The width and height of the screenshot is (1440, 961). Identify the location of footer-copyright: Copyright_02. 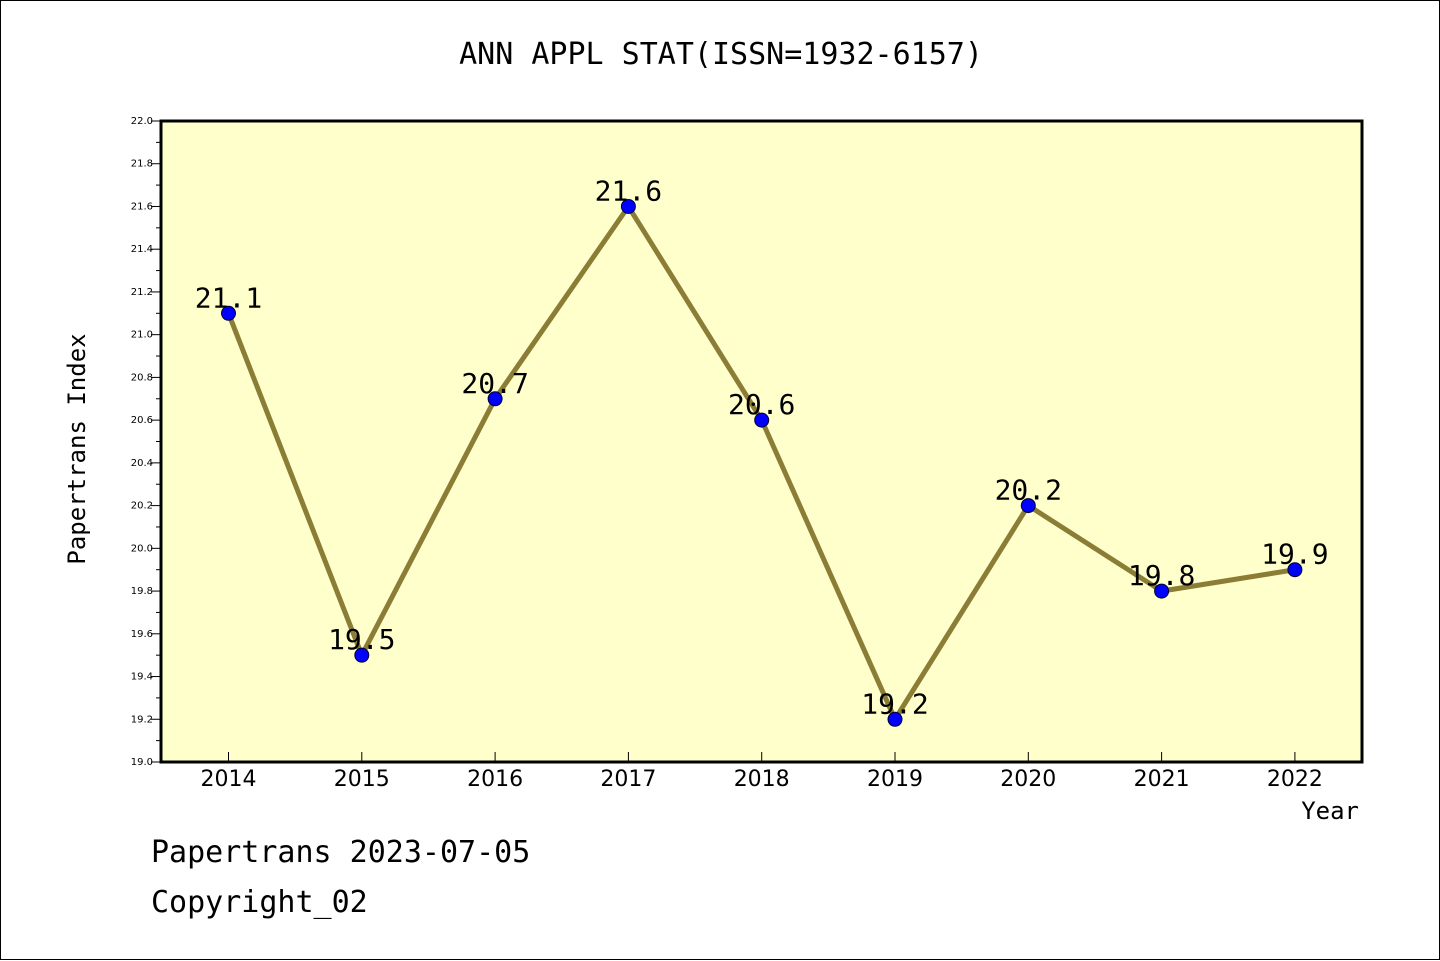
(259, 902).